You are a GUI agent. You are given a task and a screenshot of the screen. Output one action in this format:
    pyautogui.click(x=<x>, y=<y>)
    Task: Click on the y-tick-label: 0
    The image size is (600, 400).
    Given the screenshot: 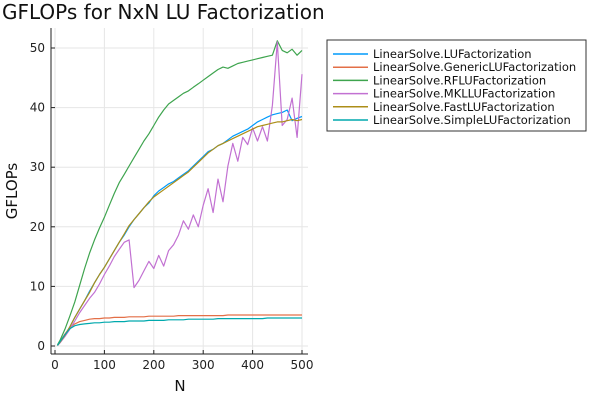 What is the action you would take?
    pyautogui.click(x=41, y=346)
    